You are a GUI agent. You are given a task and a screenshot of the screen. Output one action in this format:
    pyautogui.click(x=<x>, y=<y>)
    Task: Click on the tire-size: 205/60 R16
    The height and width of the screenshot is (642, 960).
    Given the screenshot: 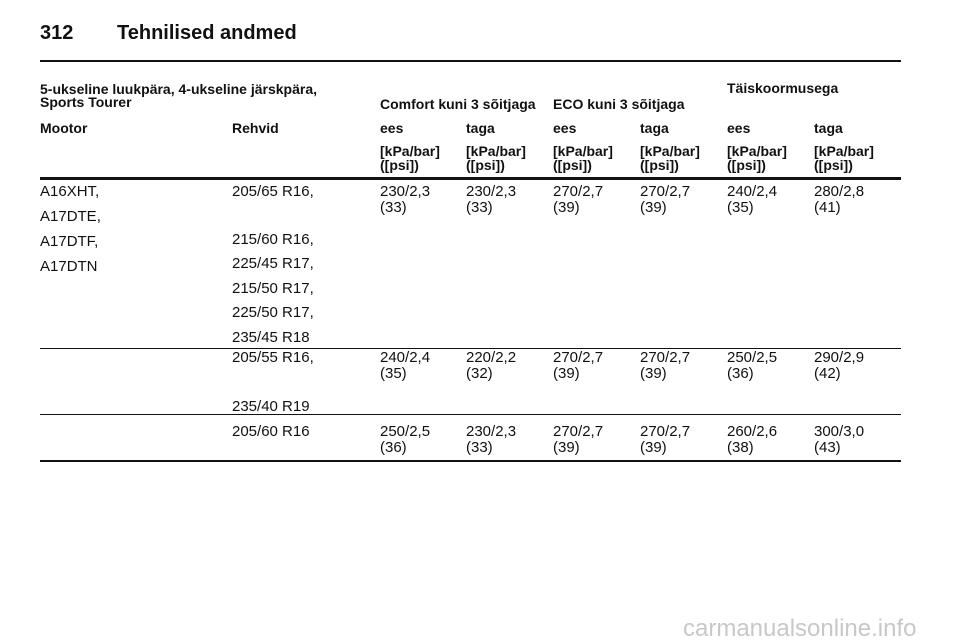 What is the action you would take?
    pyautogui.click(x=271, y=431)
    